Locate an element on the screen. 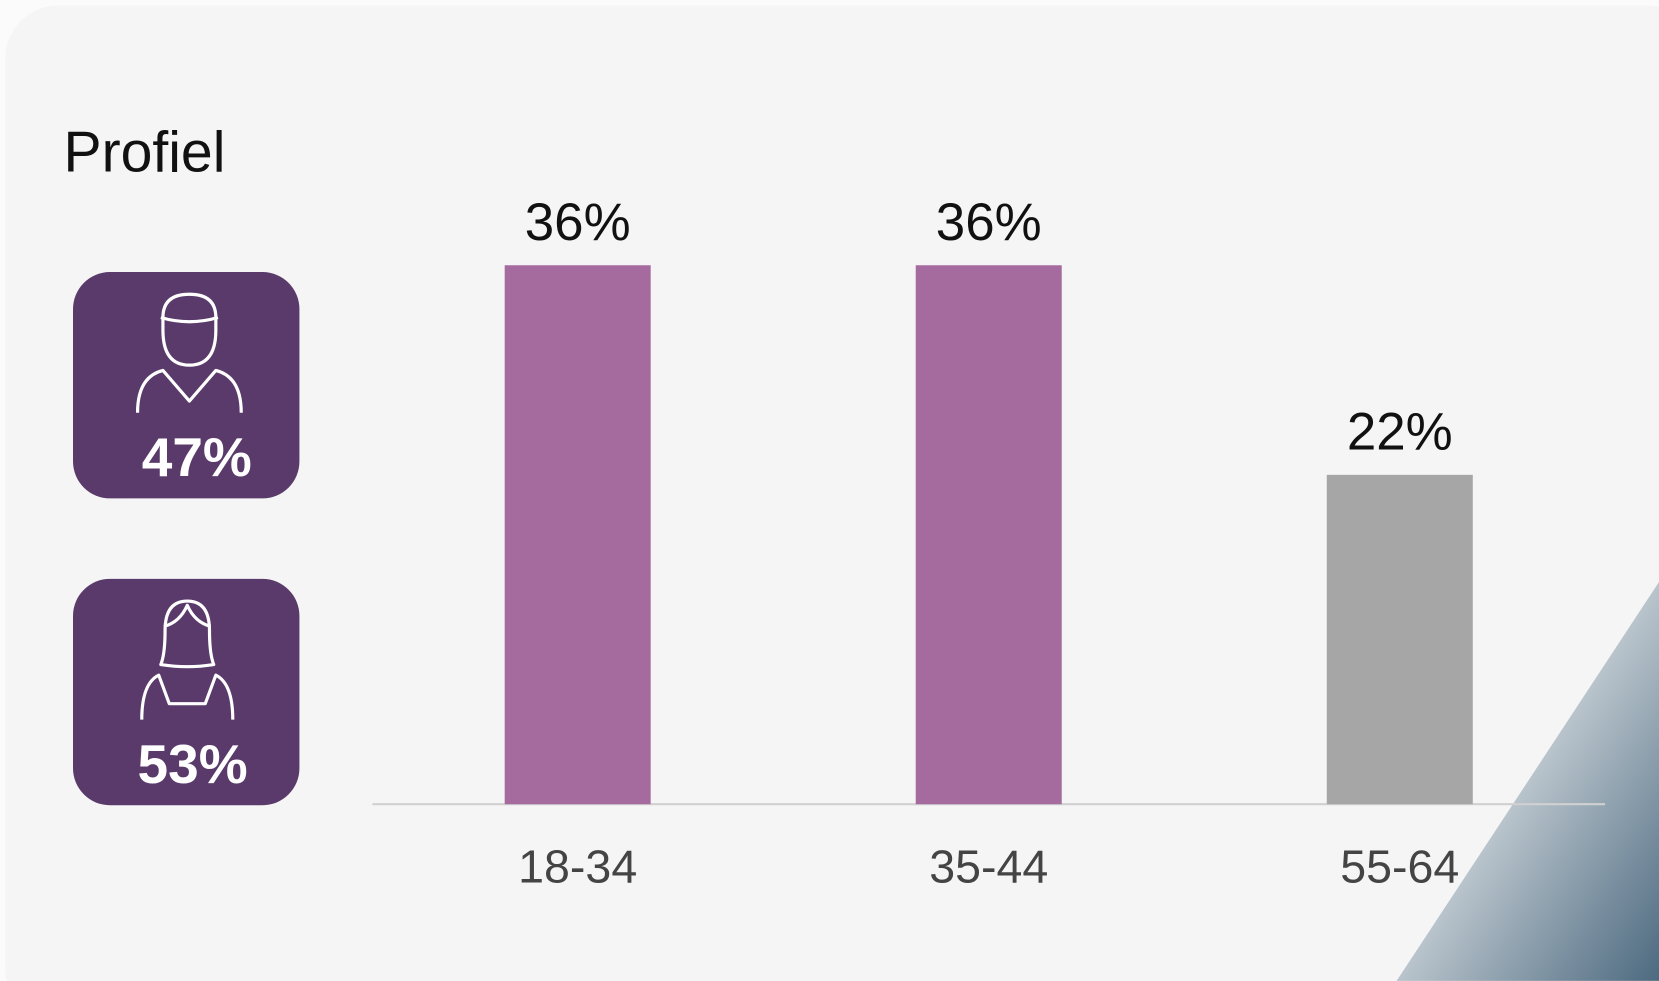 The width and height of the screenshot is (1659, 981). background-image is located at coordinates (1527, 781).